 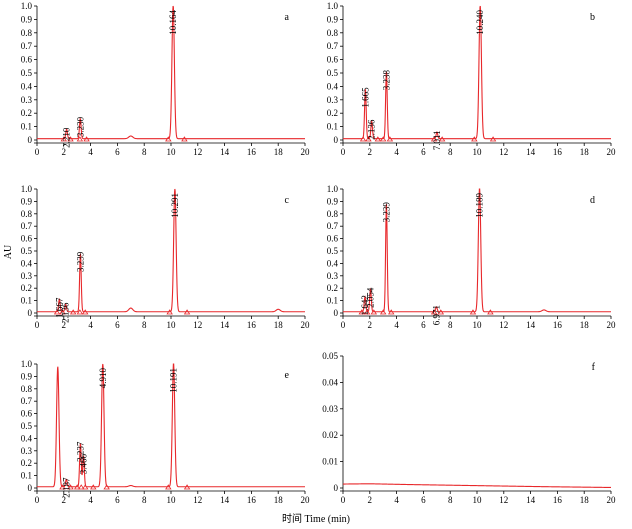 What do you see at coordinates (59, 307) in the screenshot?
I see `peak-label: 1.667` at bounding box center [59, 307].